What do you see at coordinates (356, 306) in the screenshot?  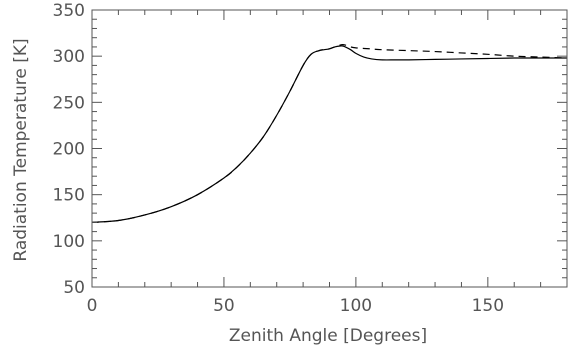 I see `x-tick-label: 100` at bounding box center [356, 306].